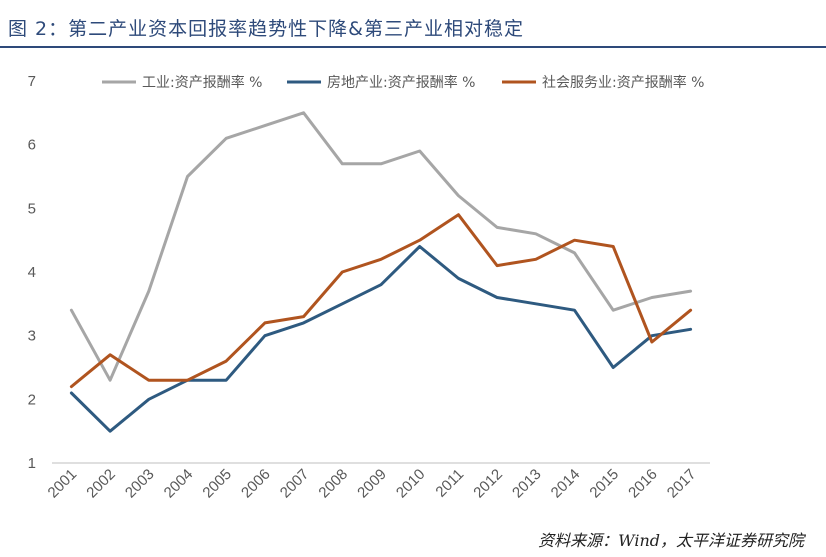 The height and width of the screenshot is (557, 826). I want to click on x-tick-label: 2003, so click(140, 484).